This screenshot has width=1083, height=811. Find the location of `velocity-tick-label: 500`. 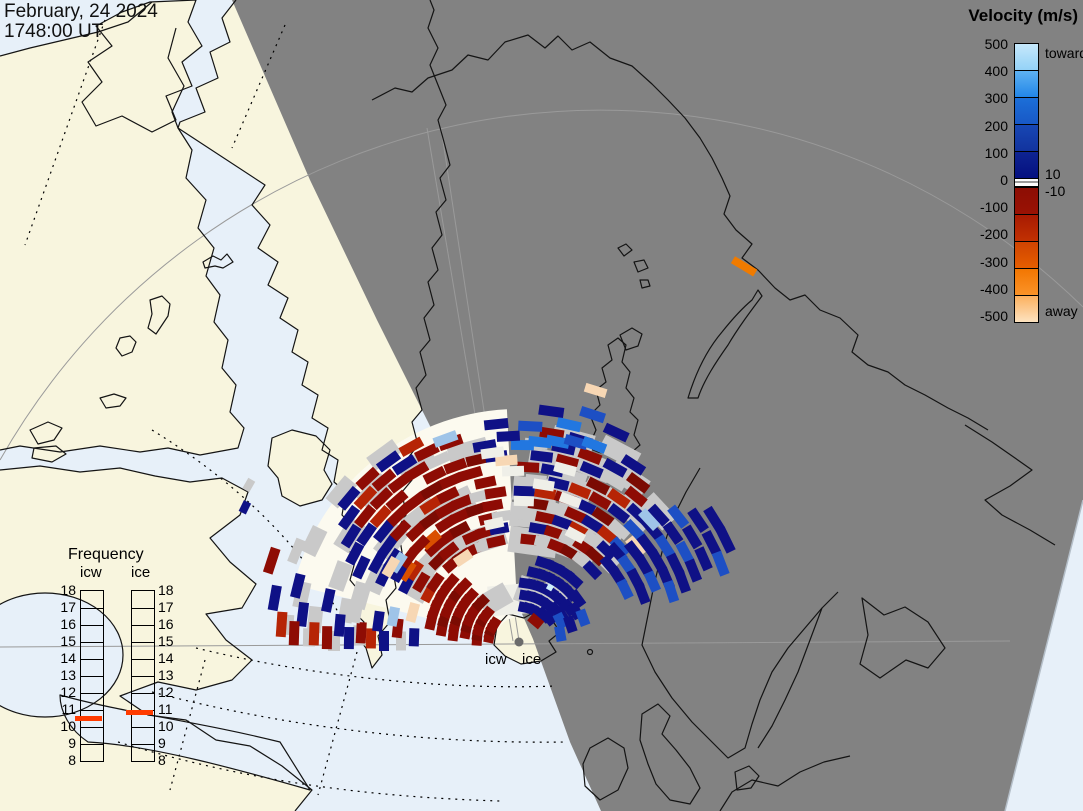

velocity-tick-label: 500 is located at coordinates (996, 44).